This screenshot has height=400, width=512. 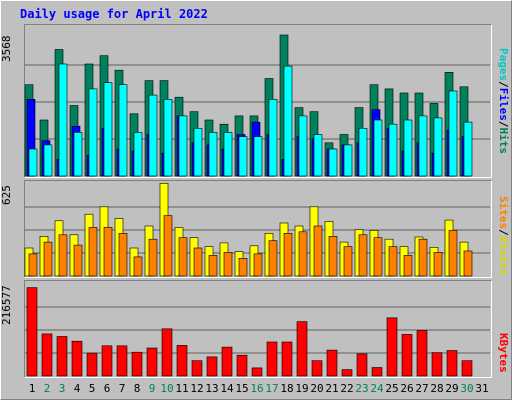 What do you see at coordinates (346, 388) in the screenshot?
I see `x-tick-label: 22` at bounding box center [346, 388].